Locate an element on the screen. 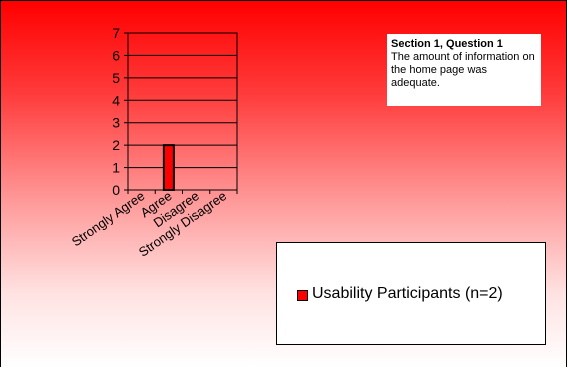 The image size is (569, 369). plot-border is located at coordinates (182, 111).